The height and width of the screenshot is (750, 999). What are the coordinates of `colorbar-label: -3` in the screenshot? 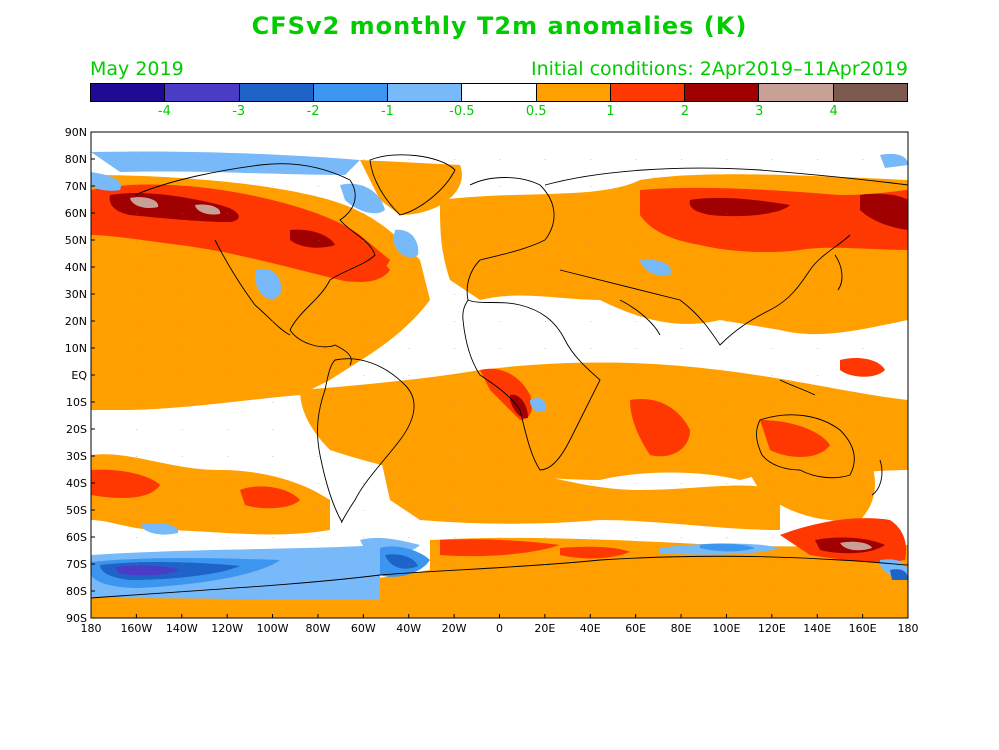 It's located at (239, 111).